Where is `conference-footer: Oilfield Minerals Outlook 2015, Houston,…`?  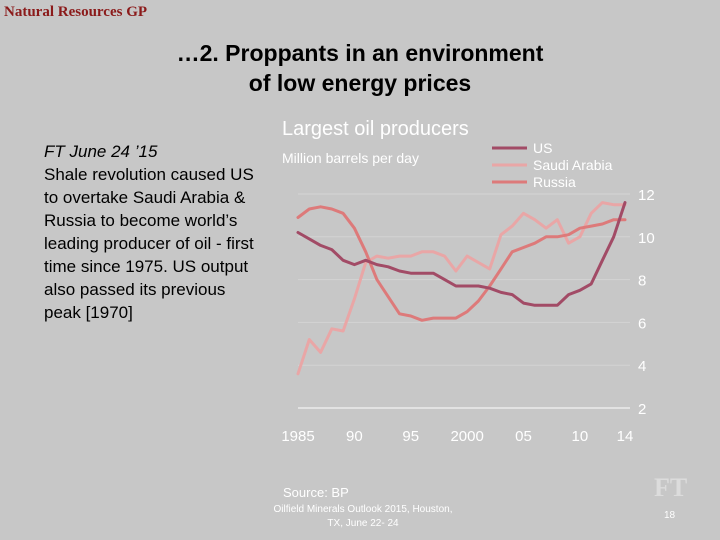
conference-footer: Oilfield Minerals Outlook 2015, Houston,… is located at coordinates (363, 517).